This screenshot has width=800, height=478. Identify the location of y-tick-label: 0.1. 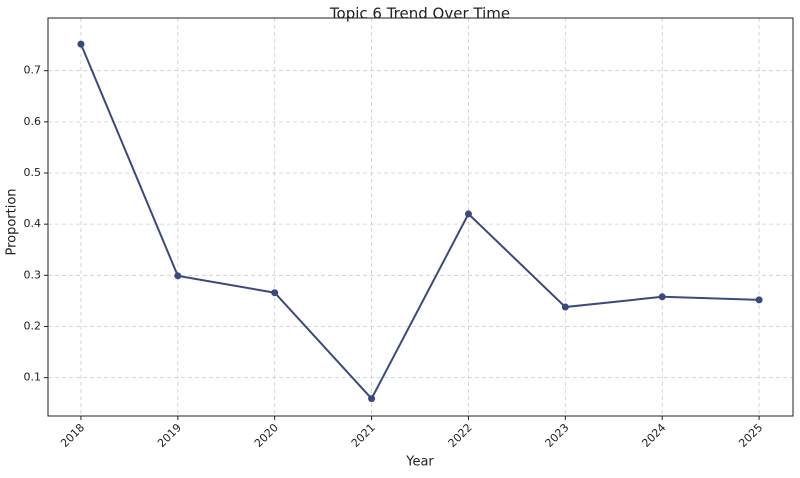
(33, 377).